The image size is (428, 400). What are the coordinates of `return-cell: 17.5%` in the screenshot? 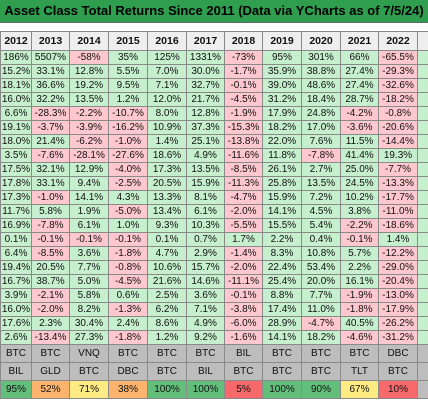 It's located at (16, 169).